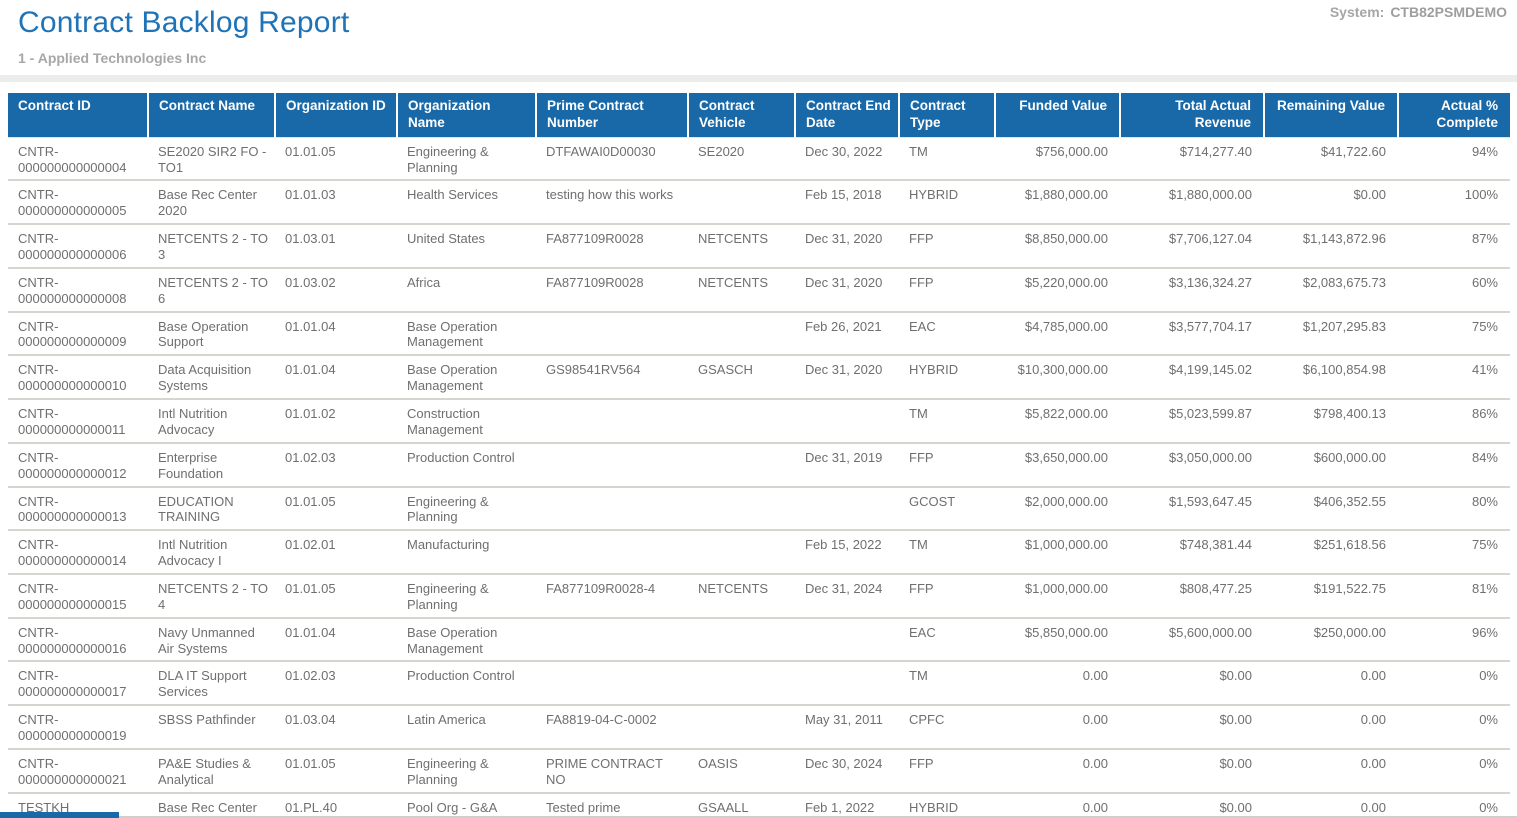 This screenshot has width=1517, height=818. I want to click on cell-organization-name: Africa, so click(466, 290).